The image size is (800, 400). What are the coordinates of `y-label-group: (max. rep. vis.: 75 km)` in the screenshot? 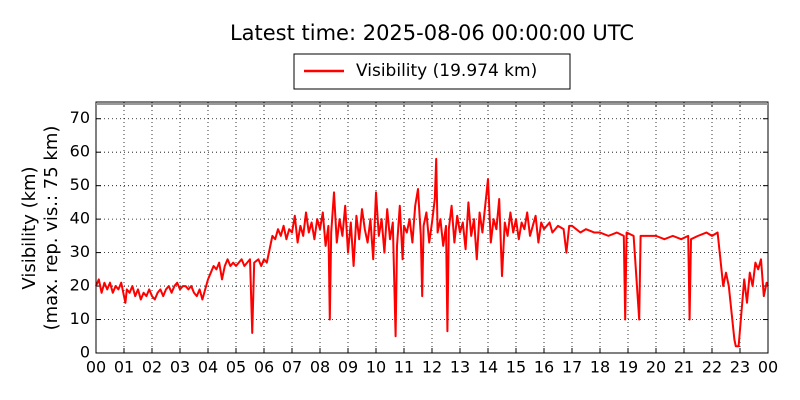 It's located at (51, 228).